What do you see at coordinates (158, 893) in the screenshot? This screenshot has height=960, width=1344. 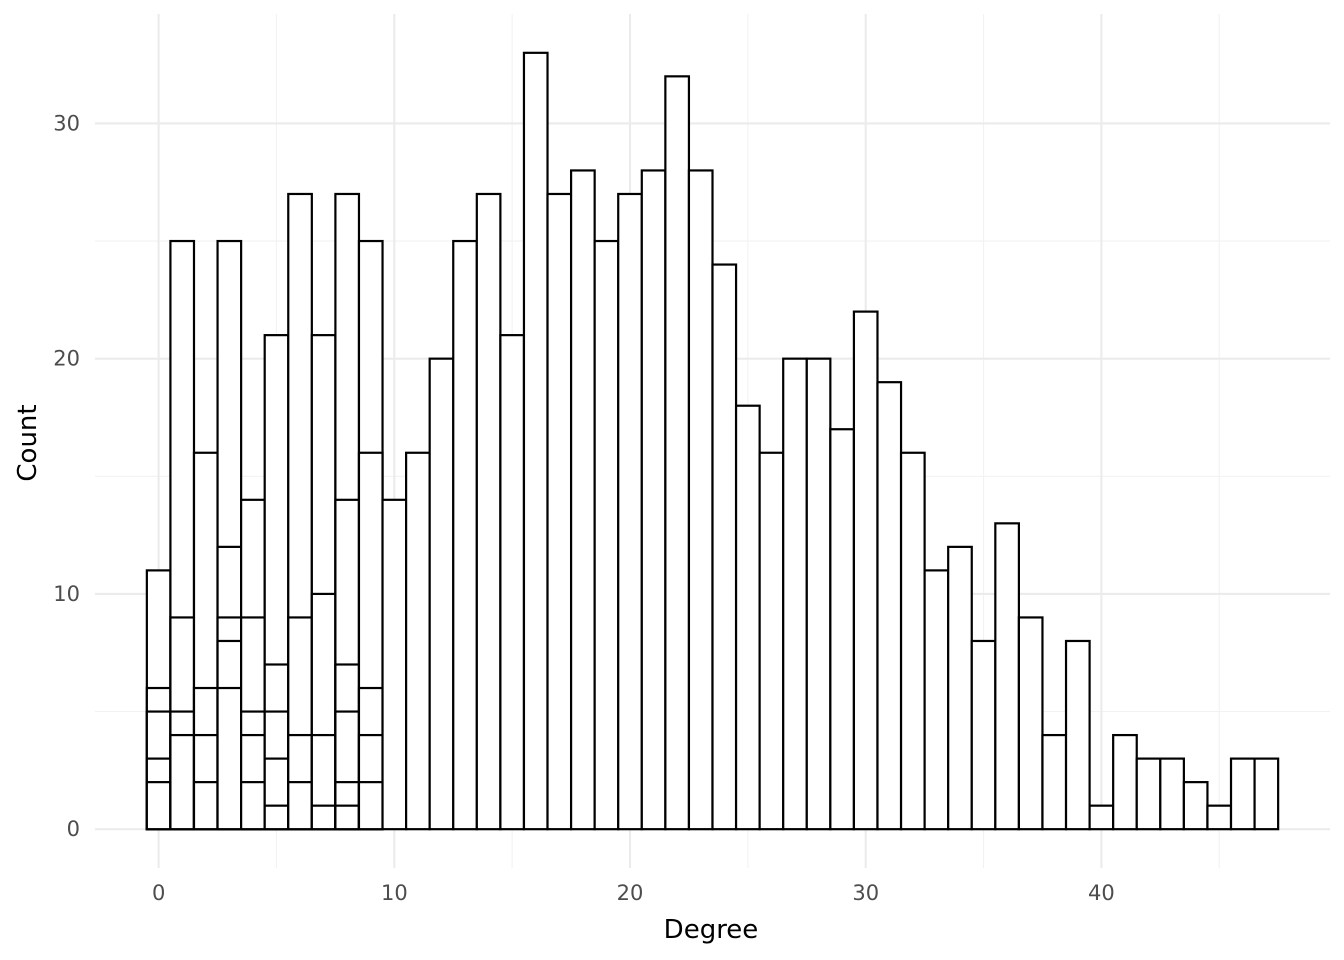 I see `x-tick-label: 0` at bounding box center [158, 893].